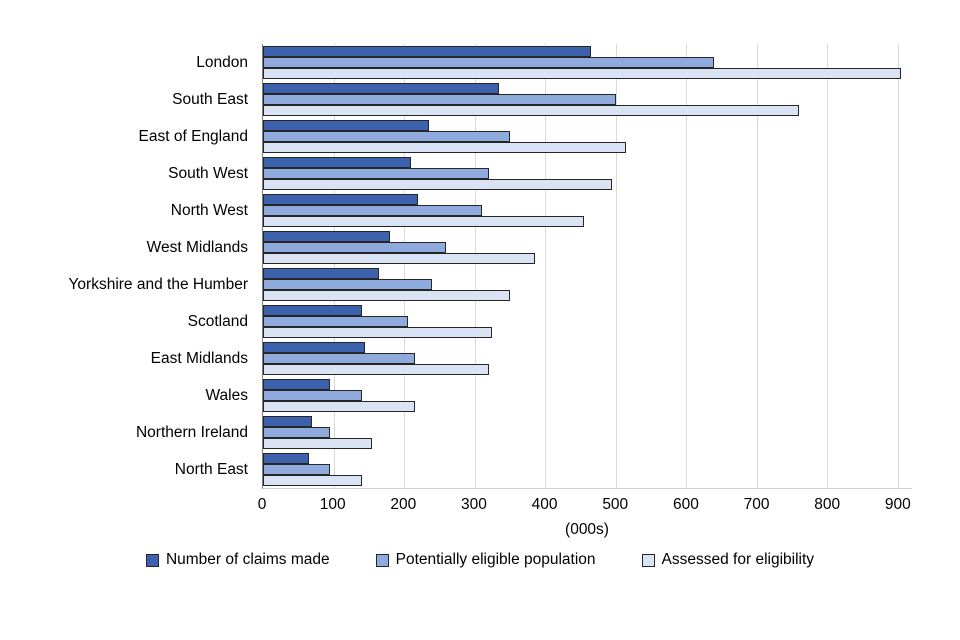 The image size is (960, 640). I want to click on x-tick-label: 300, so click(474, 504).